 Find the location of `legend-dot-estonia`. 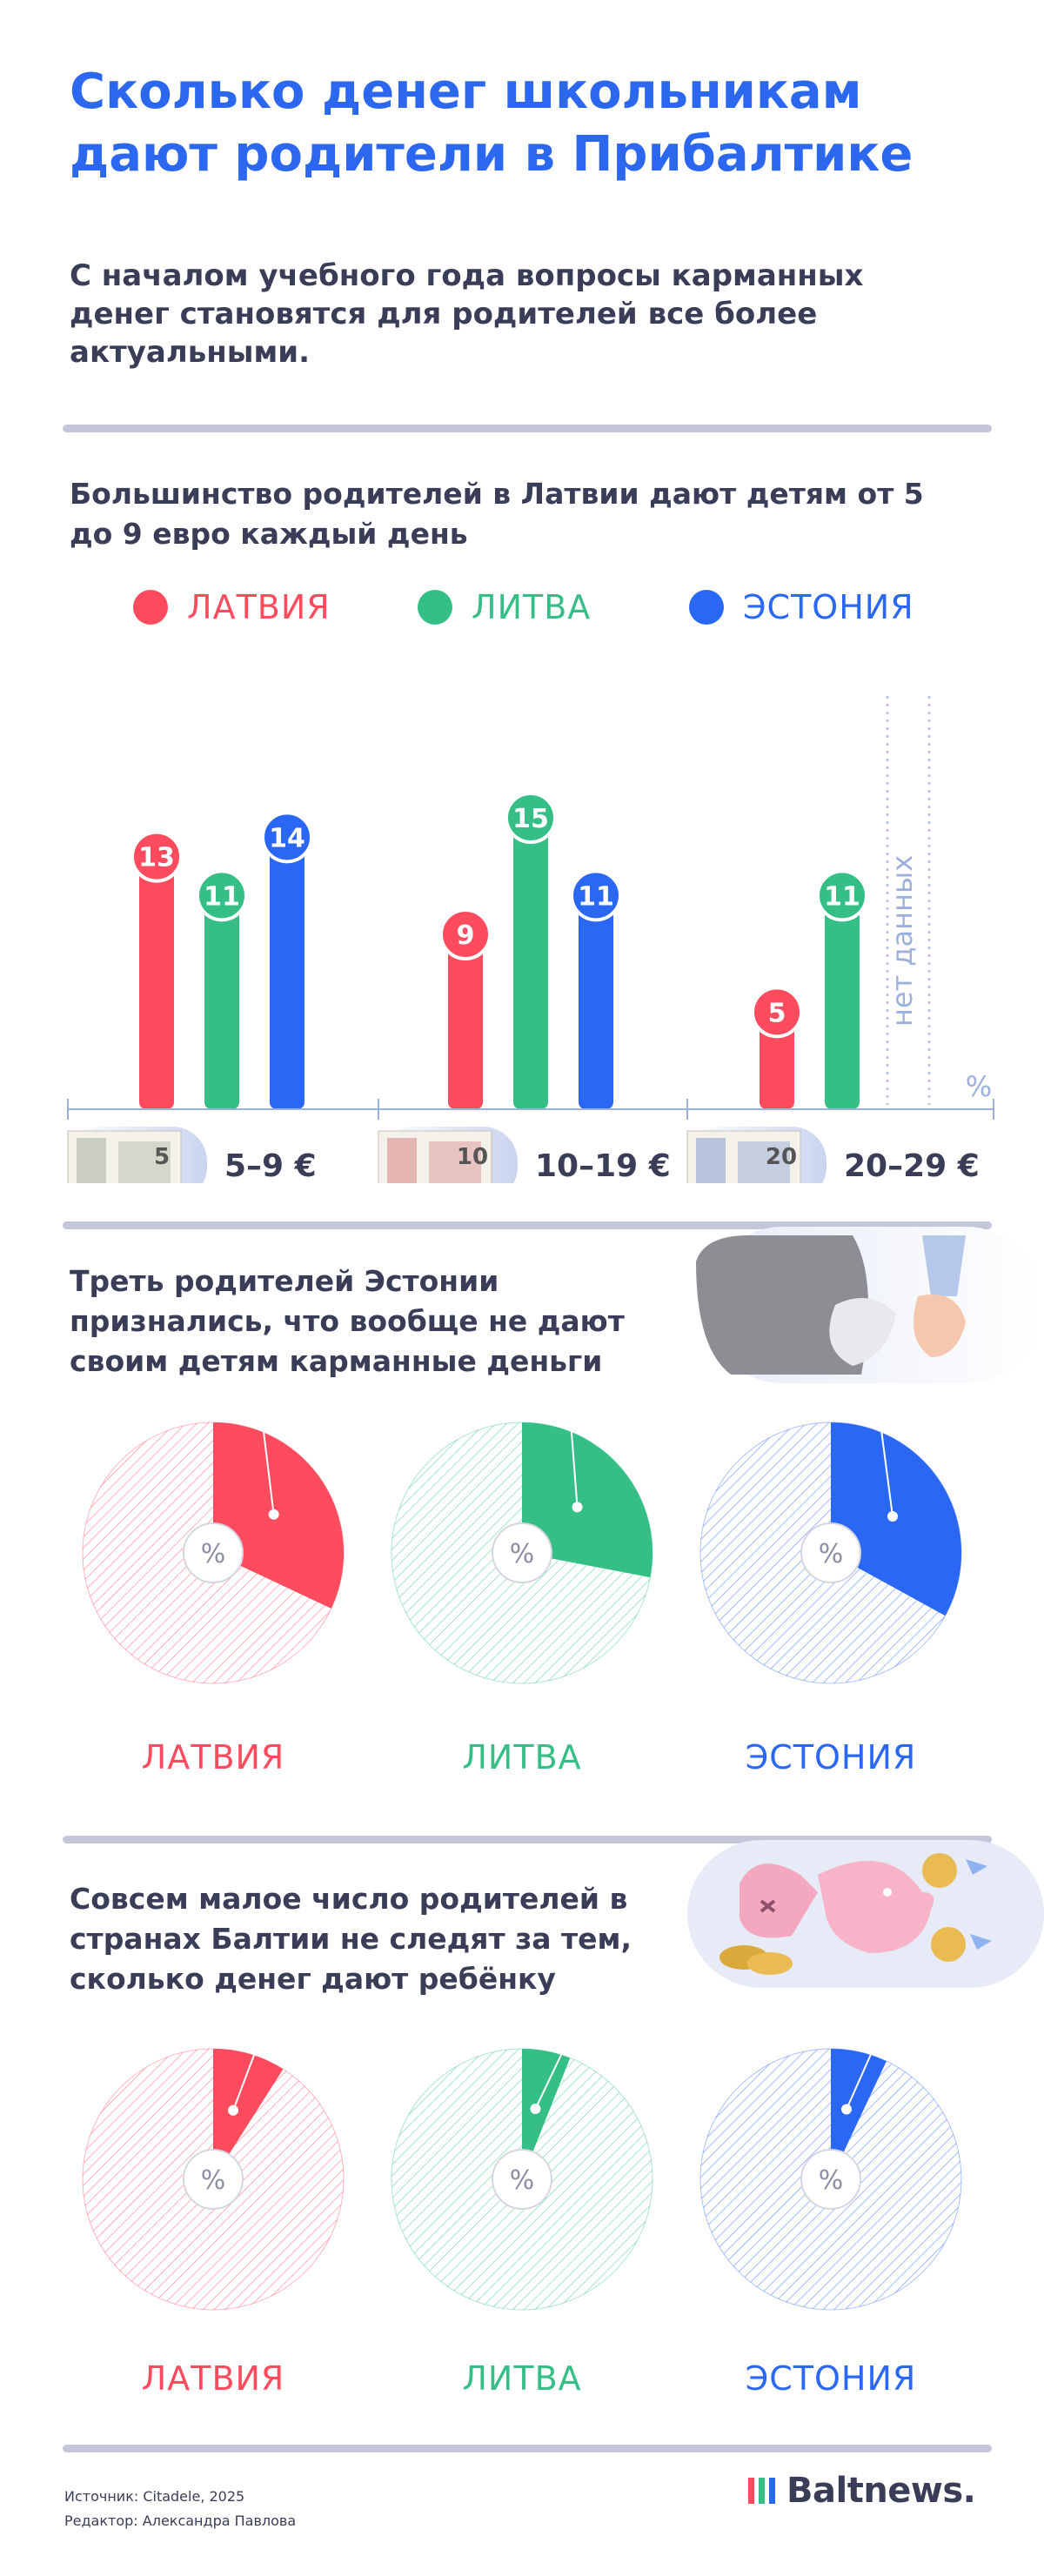

legend-dot-estonia is located at coordinates (706, 607).